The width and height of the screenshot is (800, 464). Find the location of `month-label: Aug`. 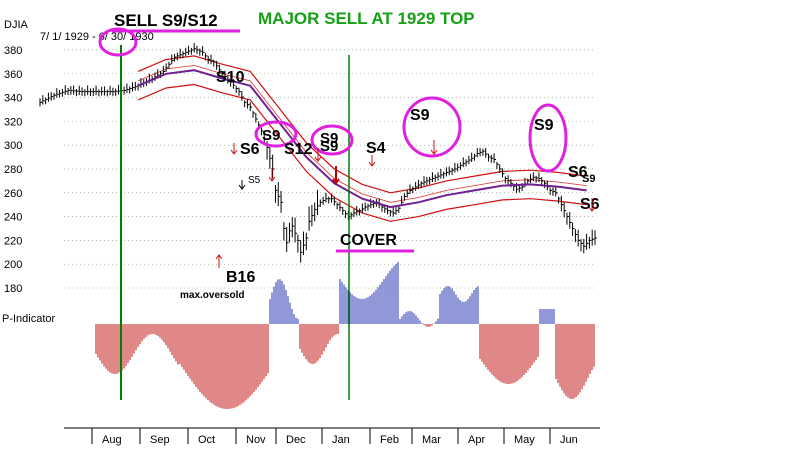

month-label: Aug is located at coordinates (112, 440).